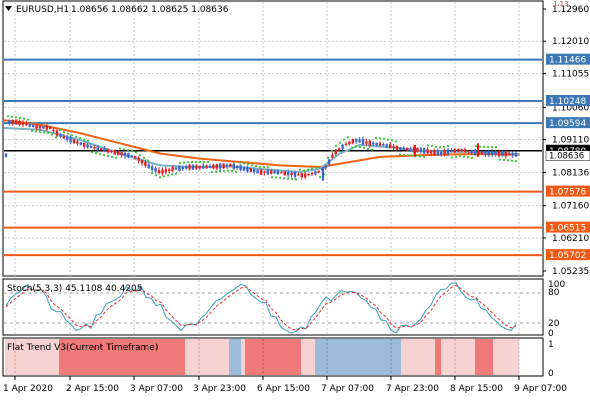 The image size is (590, 404). Describe the element at coordinates (540, 389) in the screenshot. I see `time-axis-label: 9 Apr 07:00` at that location.